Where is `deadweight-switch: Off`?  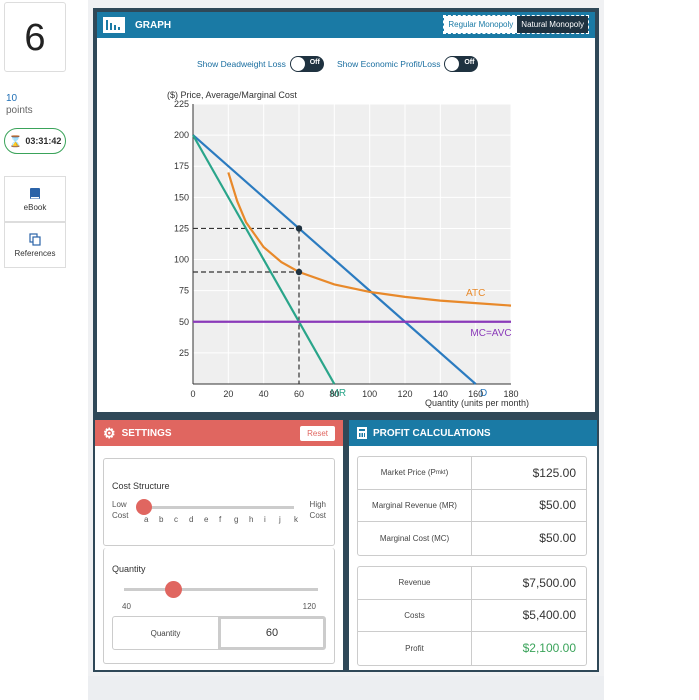 deadweight-switch: Off is located at coordinates (306, 64).